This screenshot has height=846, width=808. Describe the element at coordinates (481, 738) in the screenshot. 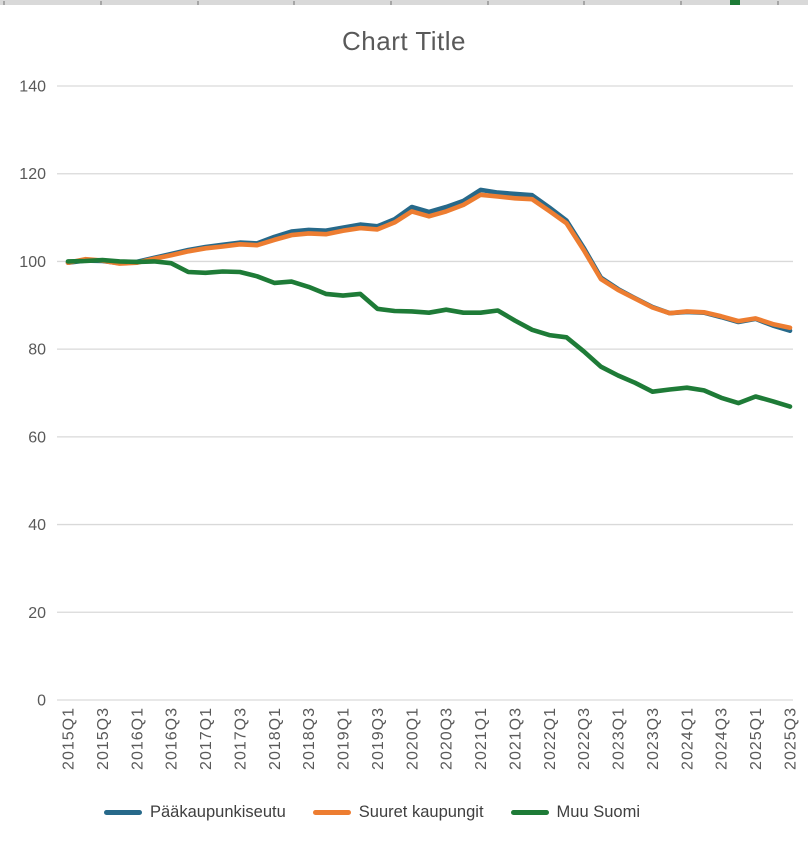

I see `x-axis-tick-label: 2021Q1` at that location.